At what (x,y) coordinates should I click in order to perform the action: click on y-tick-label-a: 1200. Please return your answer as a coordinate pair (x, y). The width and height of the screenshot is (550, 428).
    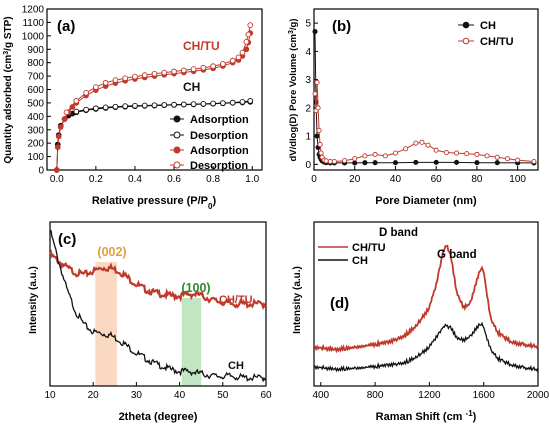
    Looking at the image, I should click on (33, 10).